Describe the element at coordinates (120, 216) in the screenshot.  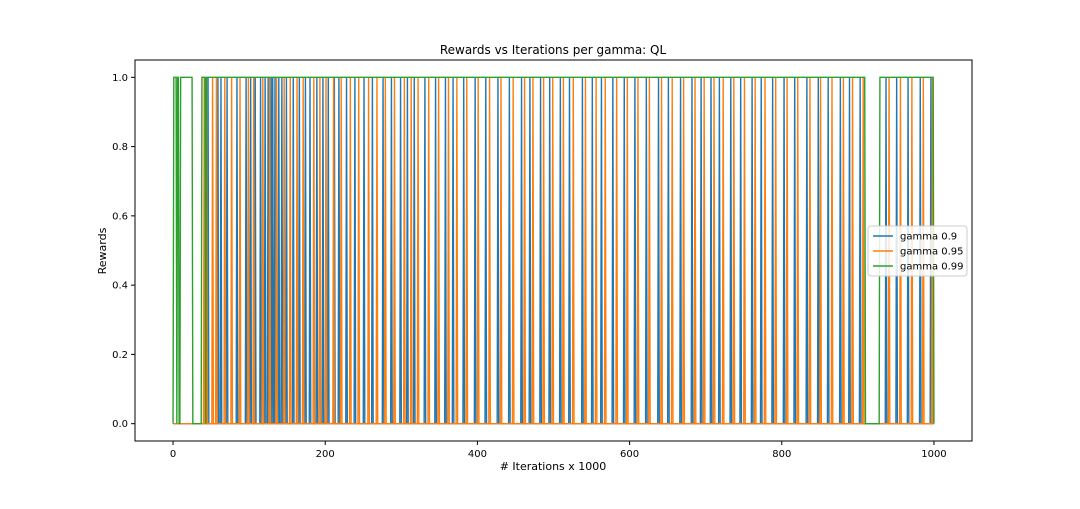
I see `y-tick-label: 0.6` at that location.